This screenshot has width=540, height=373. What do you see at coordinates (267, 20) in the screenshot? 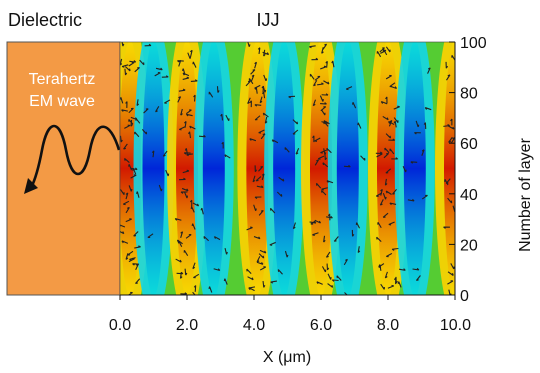
I see `ijj-label: IJJ` at bounding box center [267, 20].